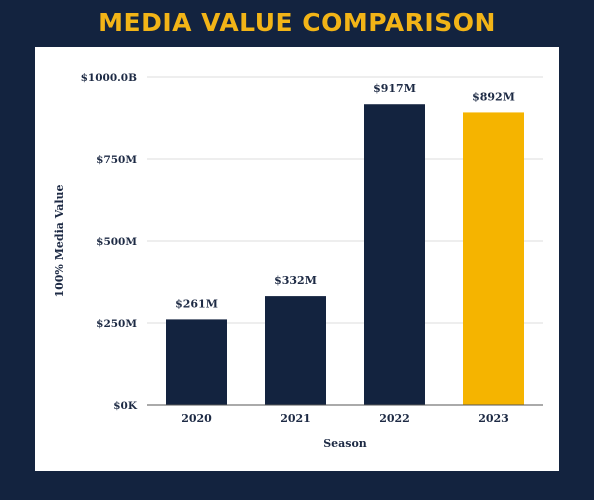 This screenshot has height=500, width=594. I want to click on bar-2021, so click(295, 350).